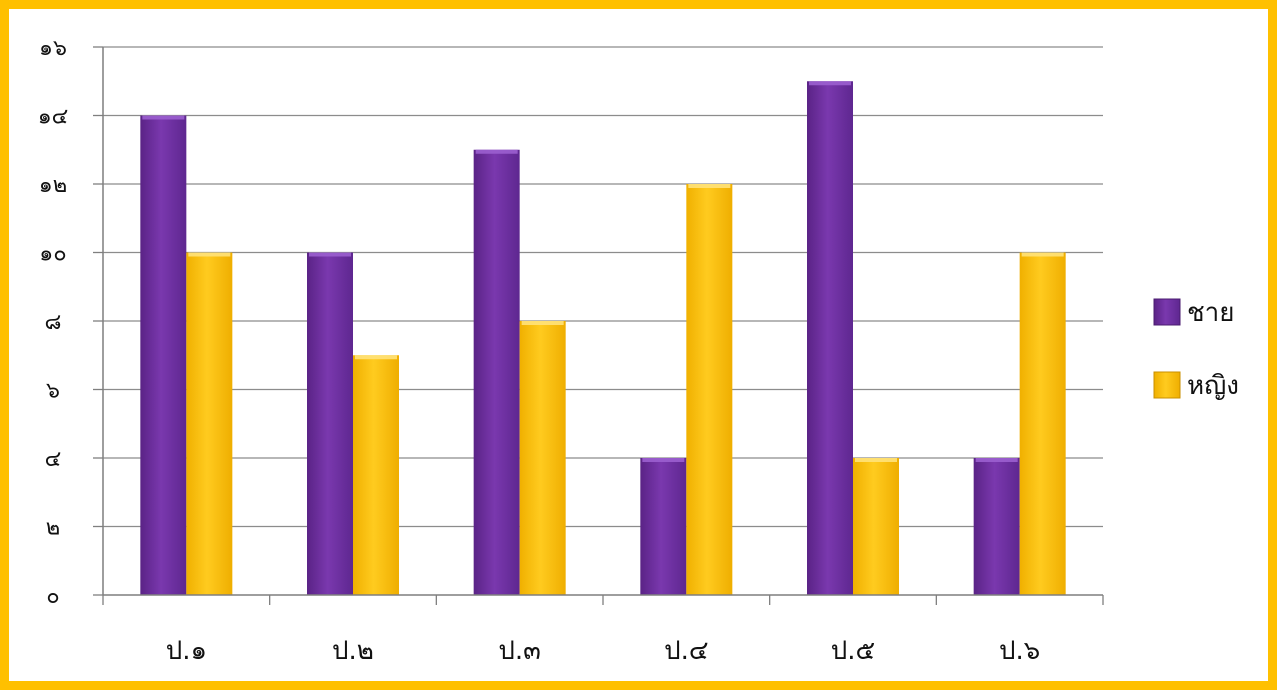  What do you see at coordinates (53, 322) in the screenshot?
I see `y-tick-label: ๘` at bounding box center [53, 322].